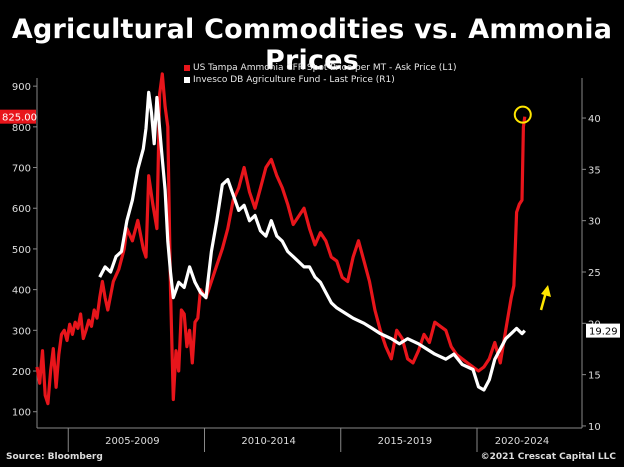  What do you see at coordinates (187, 68) in the screenshot?
I see `legend-swatch-red` at bounding box center [187, 68].